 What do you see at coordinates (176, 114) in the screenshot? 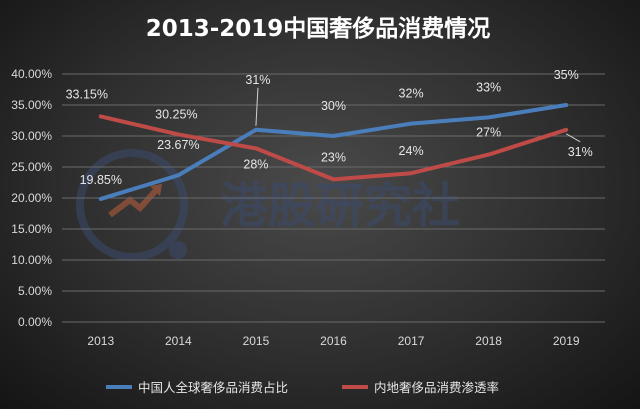
I see `data-label: 30.25%` at bounding box center [176, 114].